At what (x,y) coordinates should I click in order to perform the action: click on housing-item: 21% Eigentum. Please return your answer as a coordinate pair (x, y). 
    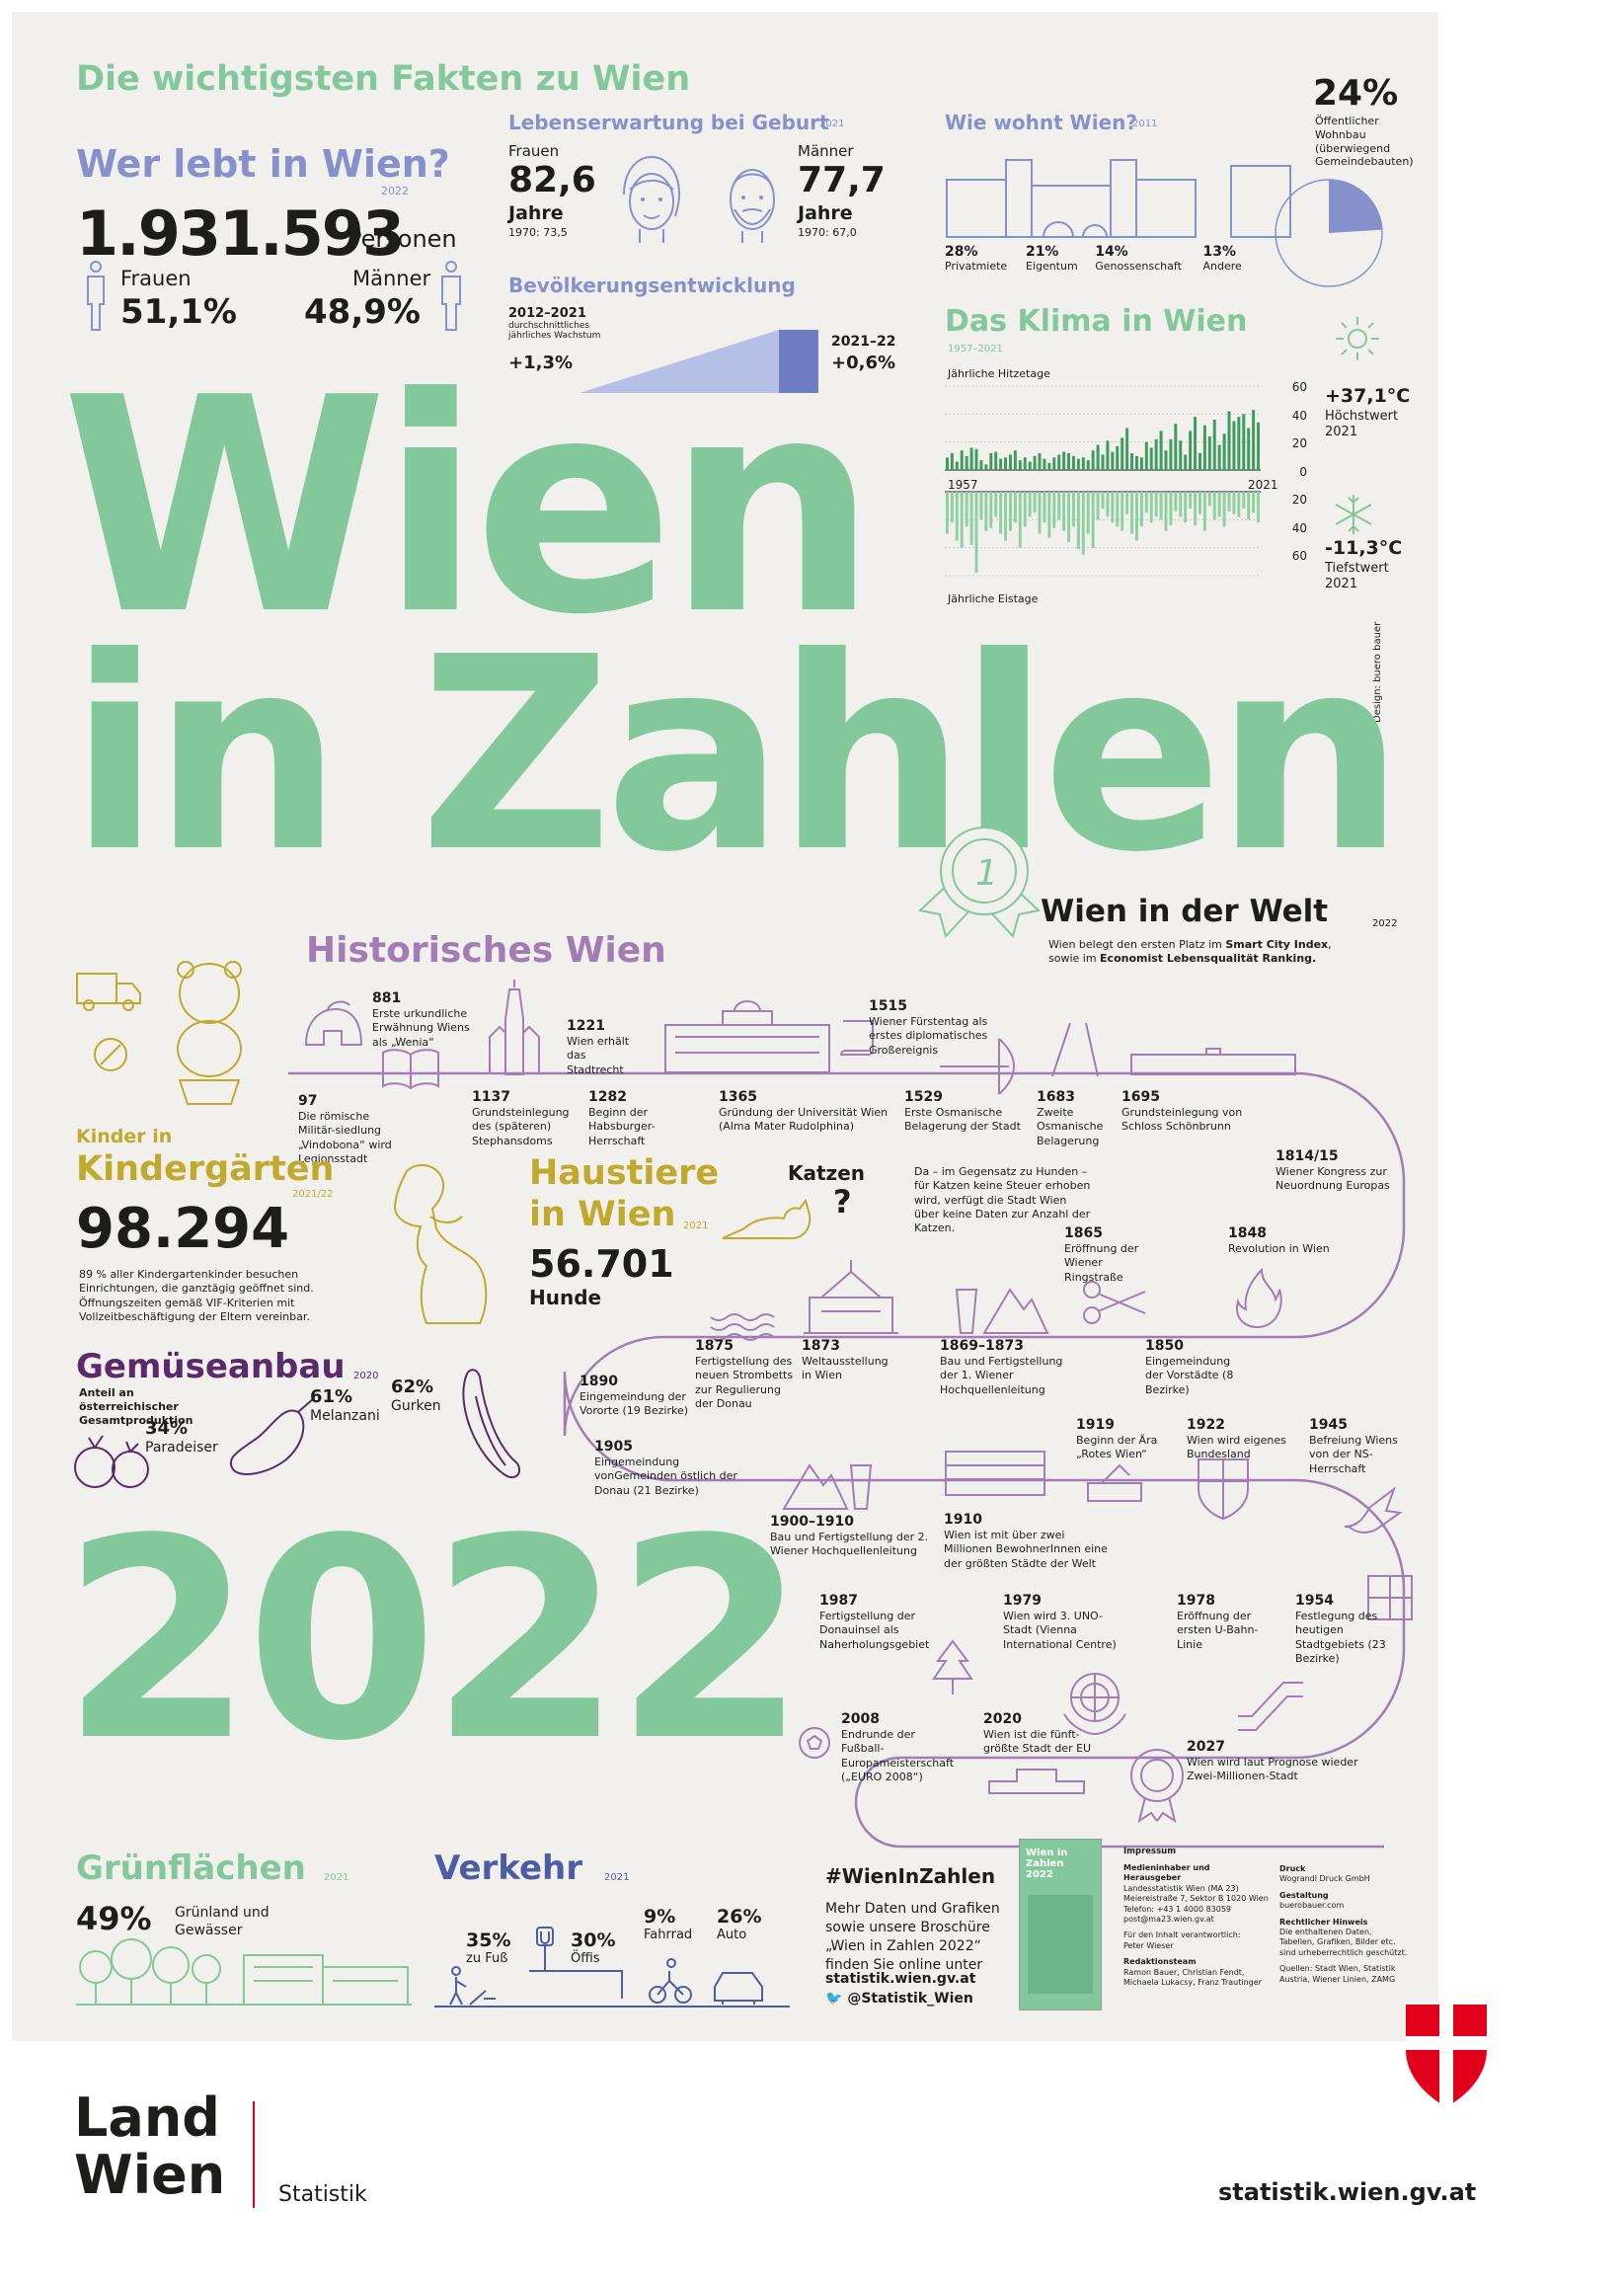
    Looking at the image, I should click on (1051, 258).